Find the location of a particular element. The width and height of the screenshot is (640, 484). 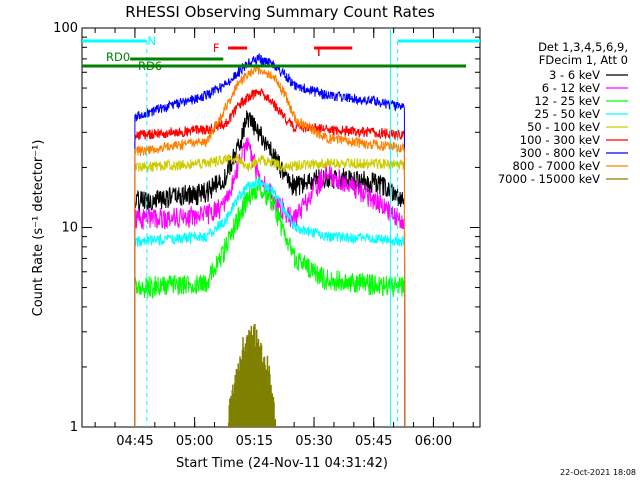

y-tick-label: 100 is located at coordinates (65, 28).